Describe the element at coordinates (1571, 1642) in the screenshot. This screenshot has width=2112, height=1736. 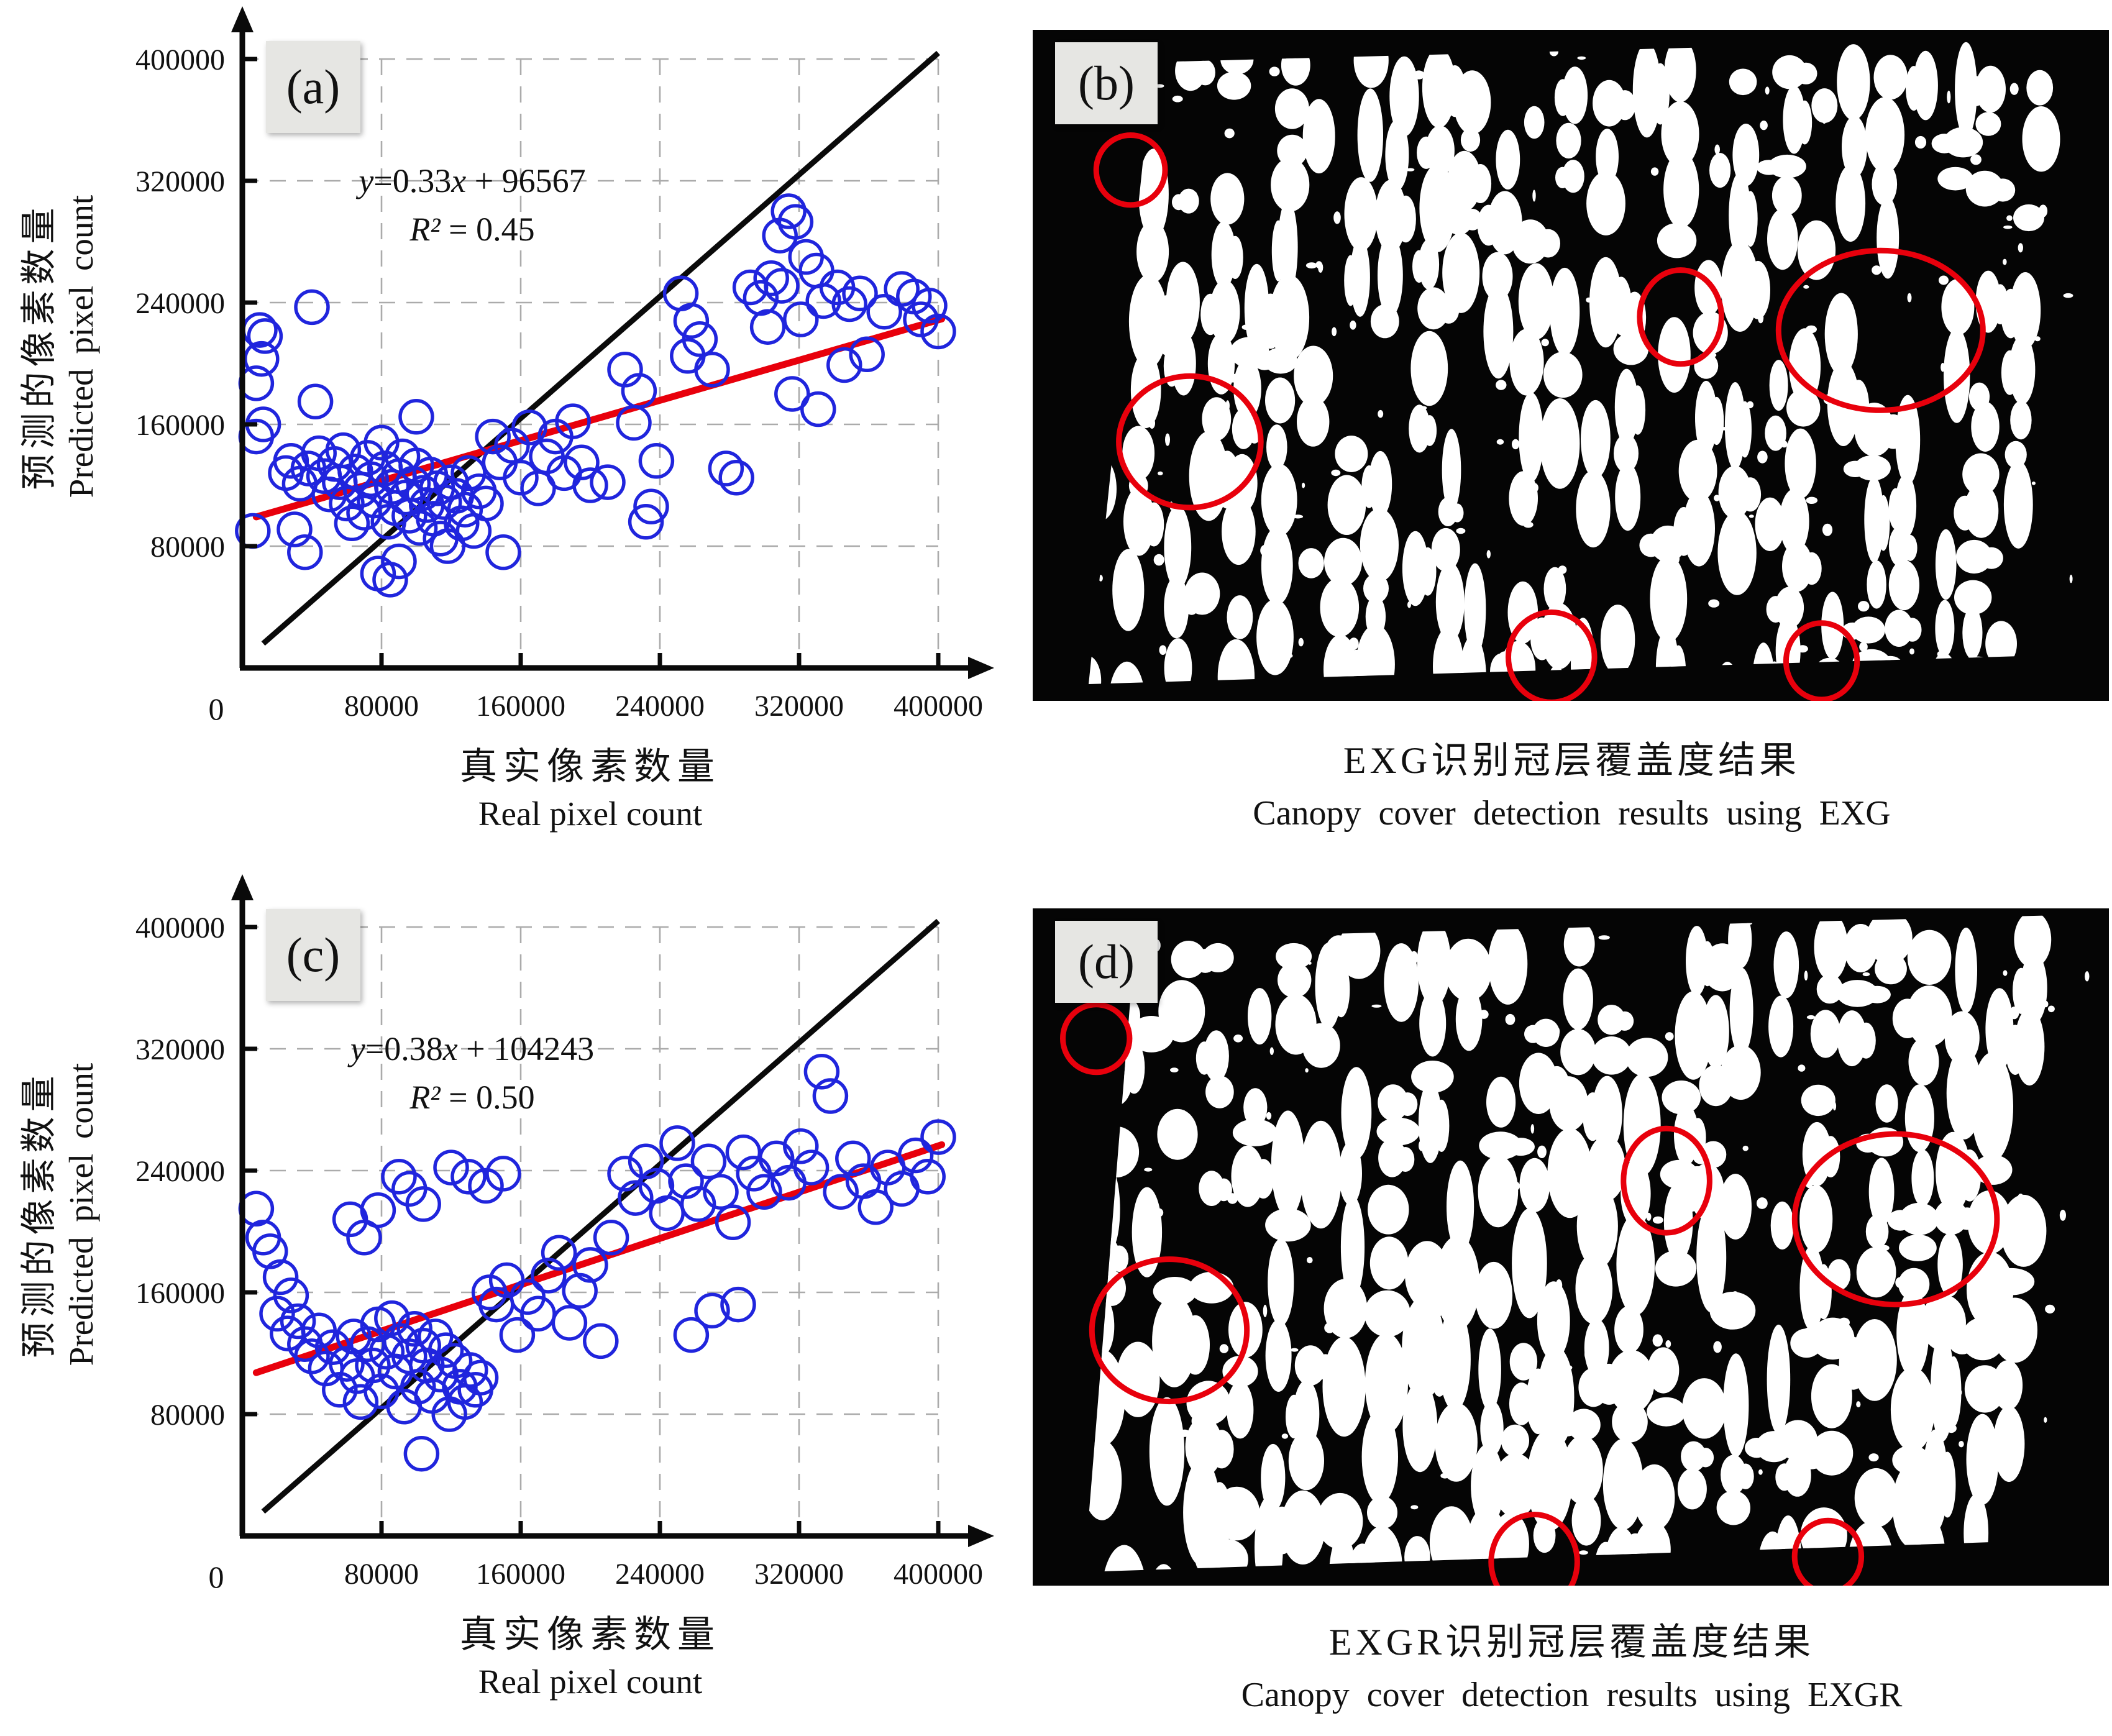
I see `caption-d-zh: EXGR识别冠层覆盖度结果` at that location.